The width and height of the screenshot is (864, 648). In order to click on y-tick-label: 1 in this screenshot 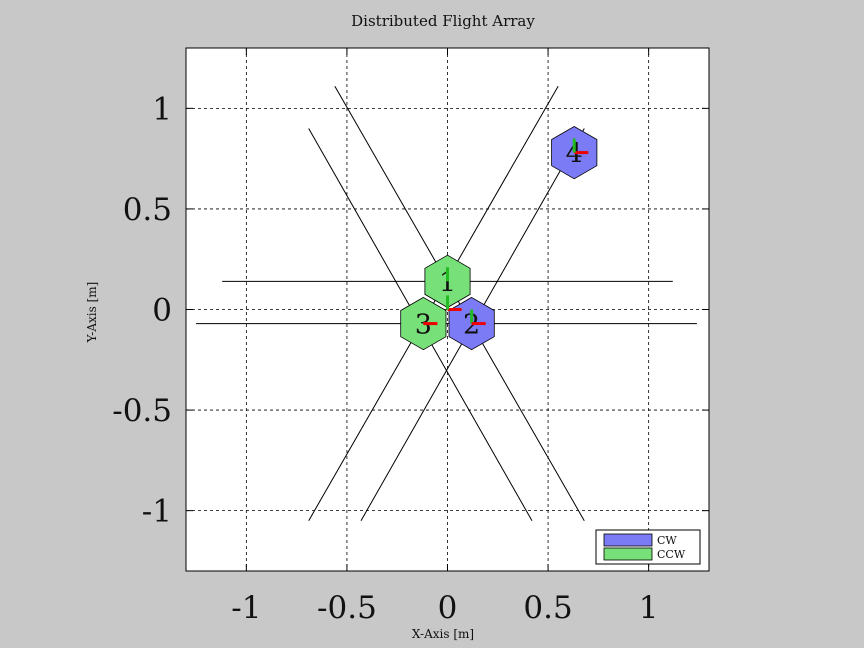, I will do `click(162, 109)`.